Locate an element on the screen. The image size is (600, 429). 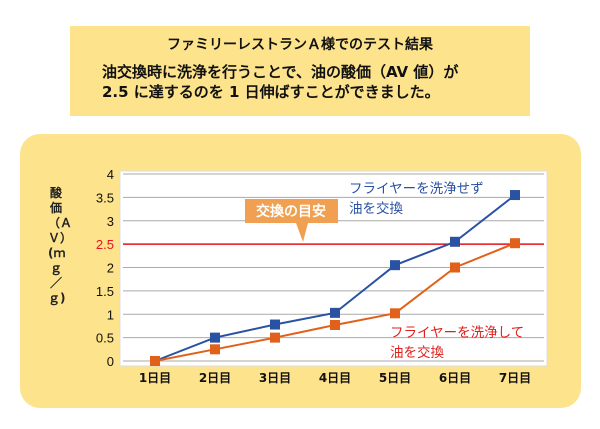
x-tick-label: 2日目 is located at coordinates (215, 378).